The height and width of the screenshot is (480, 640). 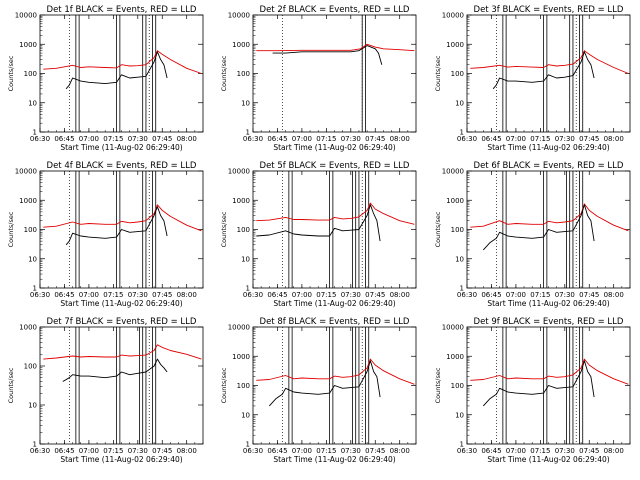 What do you see at coordinates (11, 229) in the screenshot?
I see `panel-4-y-label: Counts/sec` at bounding box center [11, 229].